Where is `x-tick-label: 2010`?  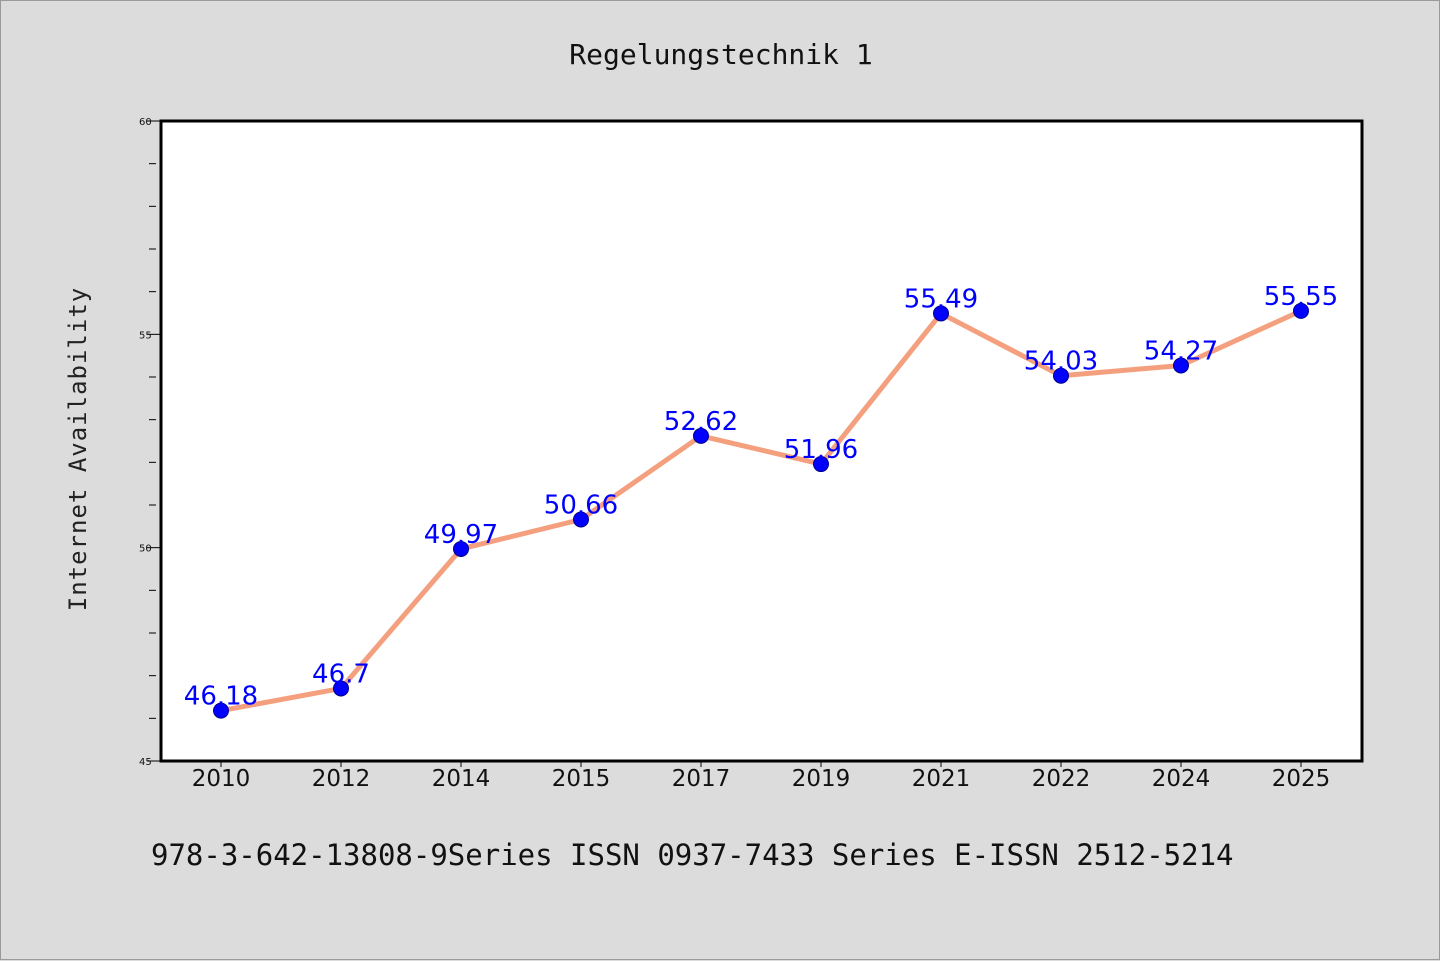 x-tick-label: 2010 is located at coordinates (221, 779).